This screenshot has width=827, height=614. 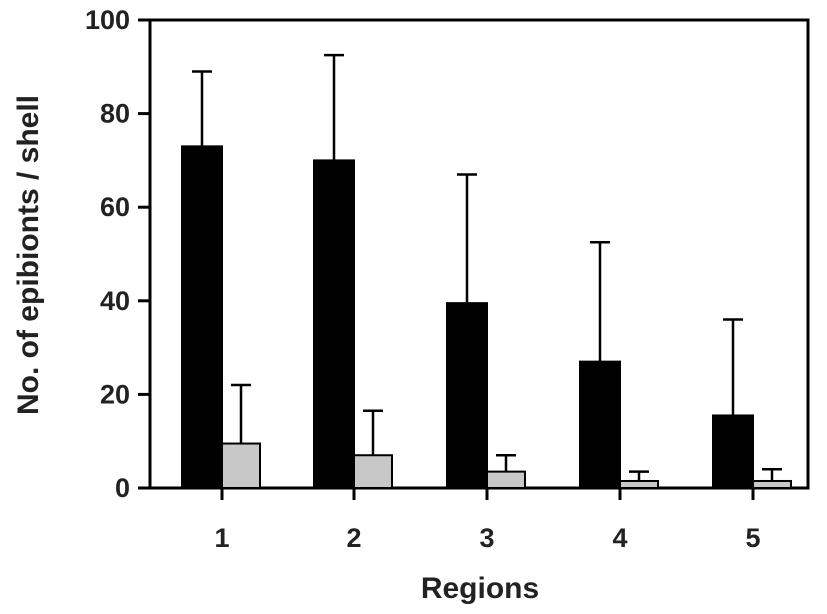 I want to click on y-tick-label: 20, so click(x=115, y=394).